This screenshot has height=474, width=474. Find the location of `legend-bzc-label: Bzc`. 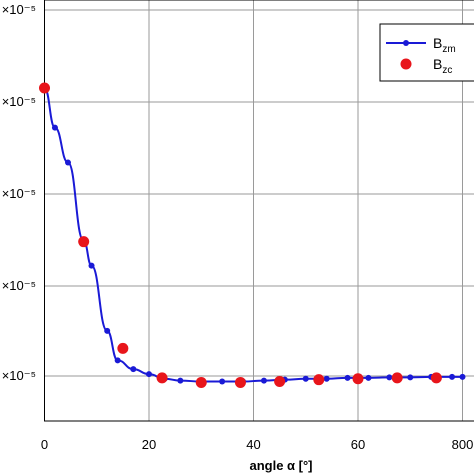

legend-bzc-label: Bzc is located at coordinates (442, 66).